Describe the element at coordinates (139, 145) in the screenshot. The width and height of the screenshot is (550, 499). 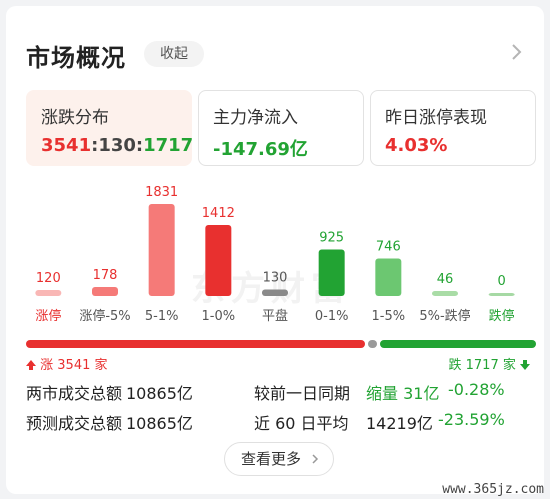
I see `sep-2: :` at that location.